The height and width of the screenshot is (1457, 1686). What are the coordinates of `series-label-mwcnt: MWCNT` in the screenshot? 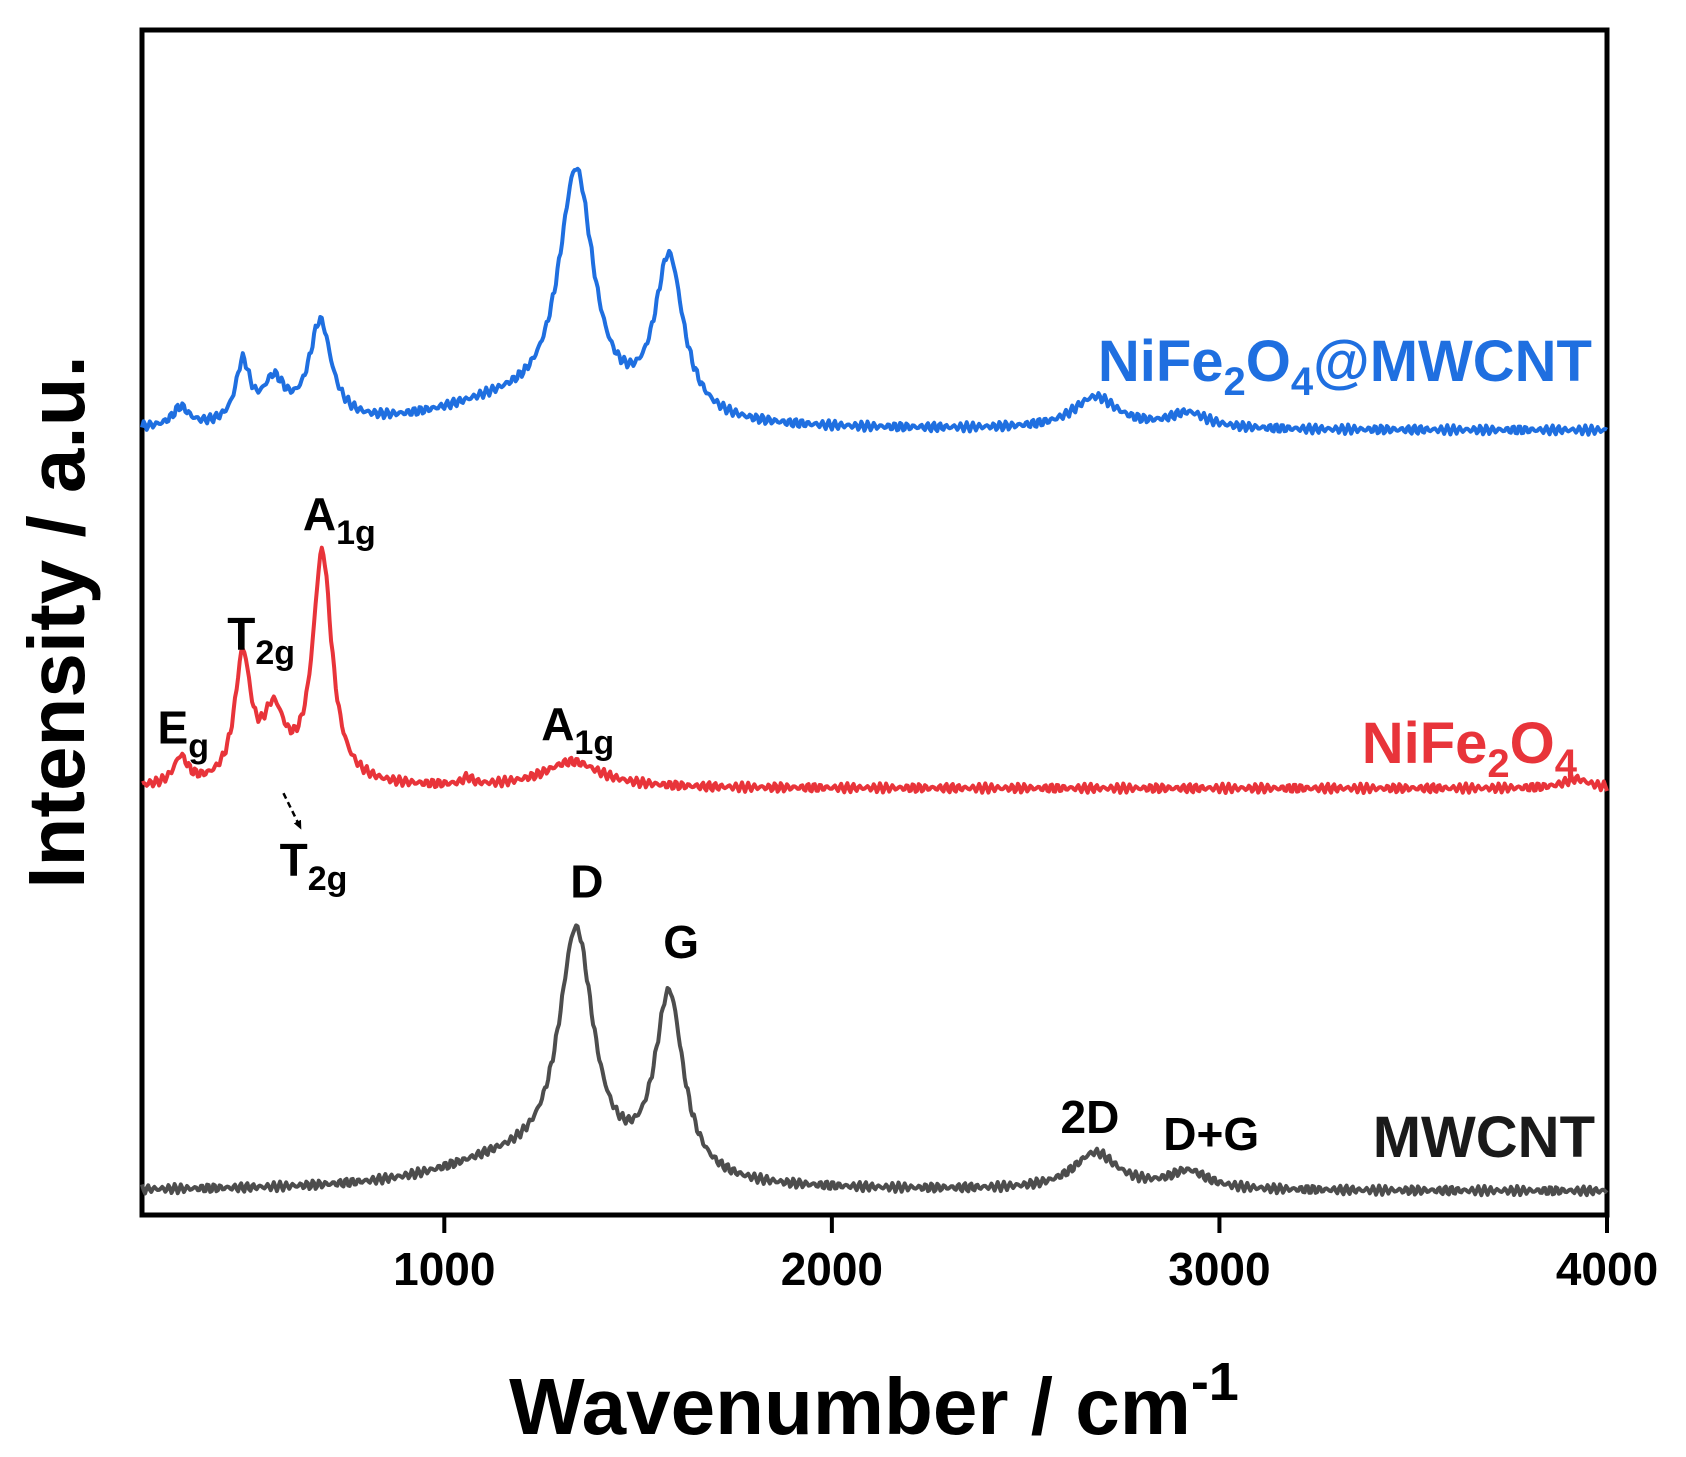 It's located at (1484, 1137).